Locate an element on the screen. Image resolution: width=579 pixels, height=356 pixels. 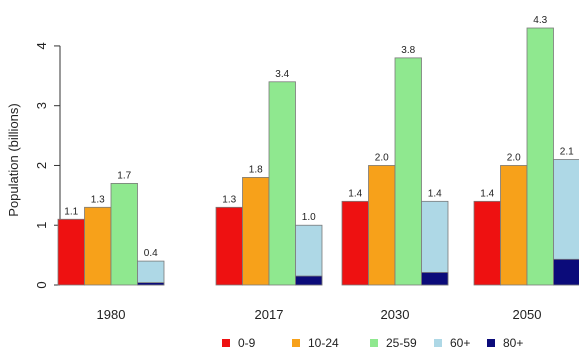
data-label: 1.0 is located at coordinates (309, 217).